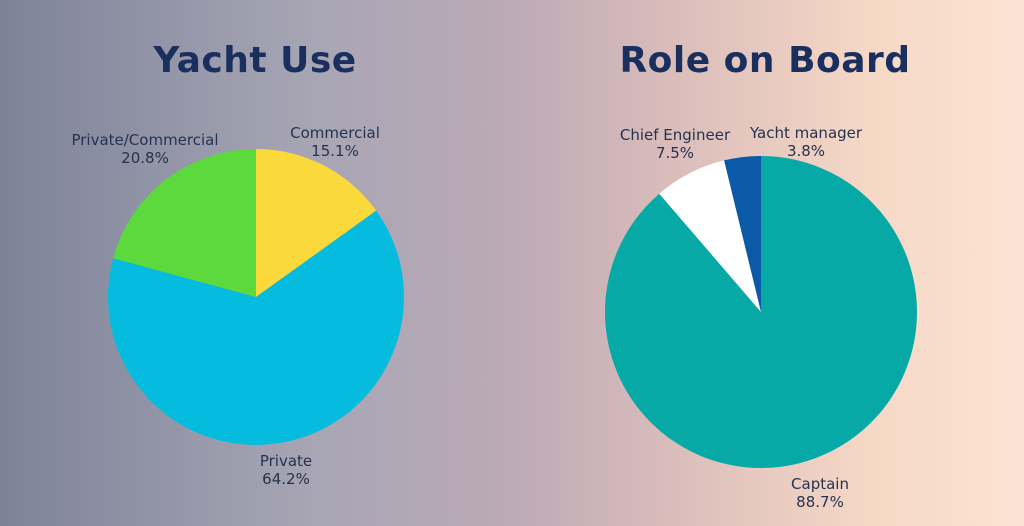 Image resolution: width=1024 pixels, height=526 pixels. What do you see at coordinates (742, 234) in the screenshot?
I see `pie-slice-yacht-manager` at bounding box center [742, 234].